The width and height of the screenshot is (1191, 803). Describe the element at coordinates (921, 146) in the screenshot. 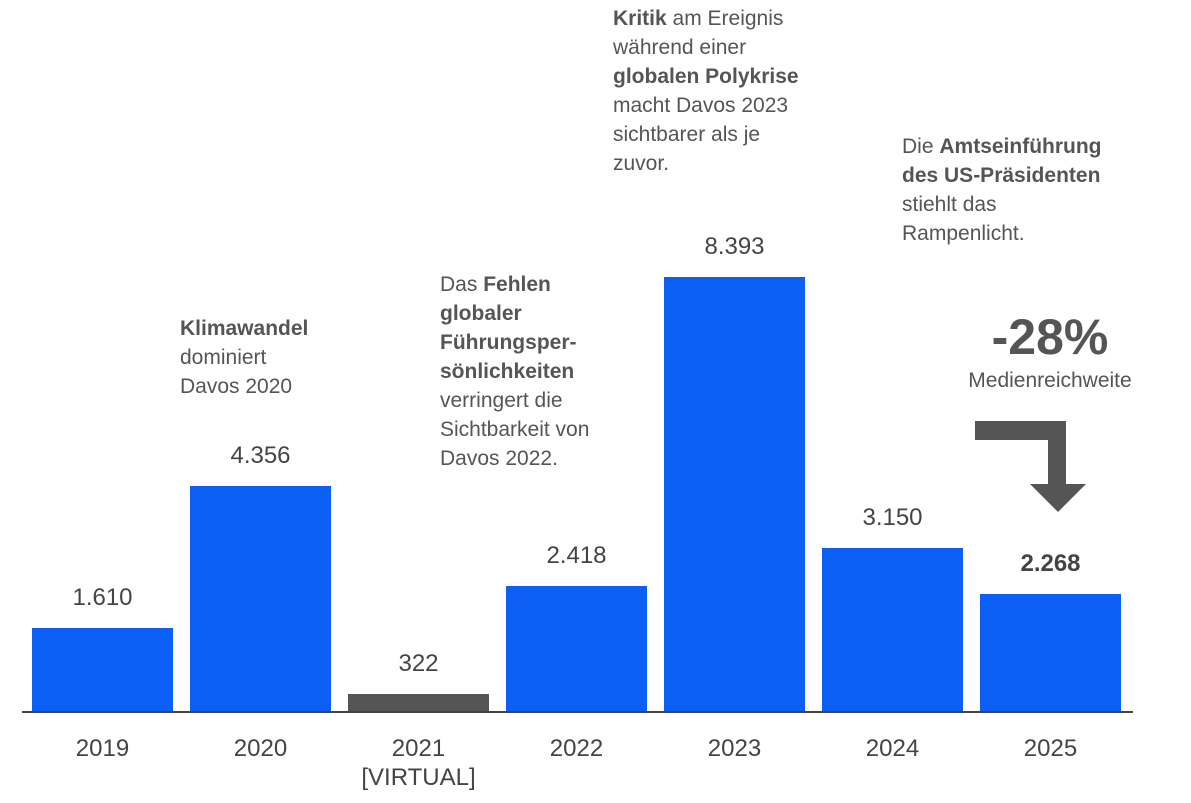

I see `annotation-text: Die` at that location.